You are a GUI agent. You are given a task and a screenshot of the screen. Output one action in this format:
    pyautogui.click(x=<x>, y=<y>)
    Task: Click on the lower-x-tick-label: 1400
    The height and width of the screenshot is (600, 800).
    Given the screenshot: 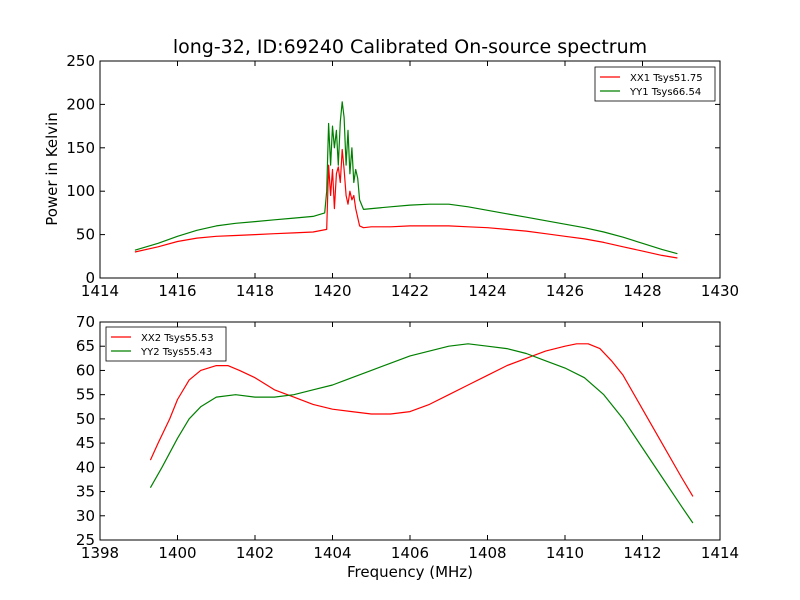 What is the action you would take?
    pyautogui.click(x=177, y=553)
    